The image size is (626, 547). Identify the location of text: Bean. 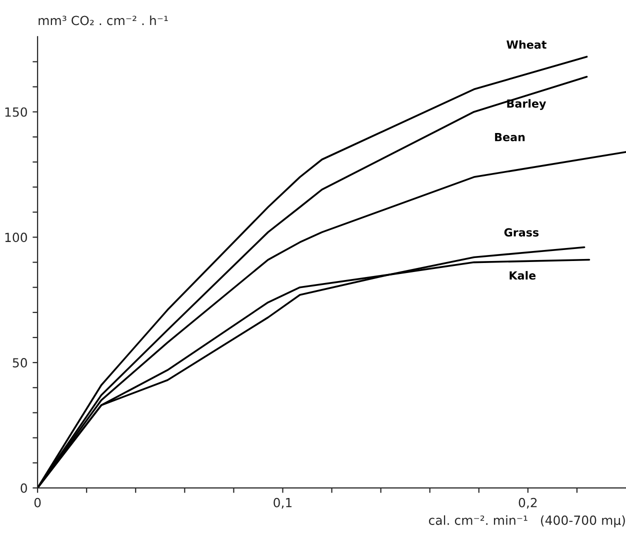
(510, 137).